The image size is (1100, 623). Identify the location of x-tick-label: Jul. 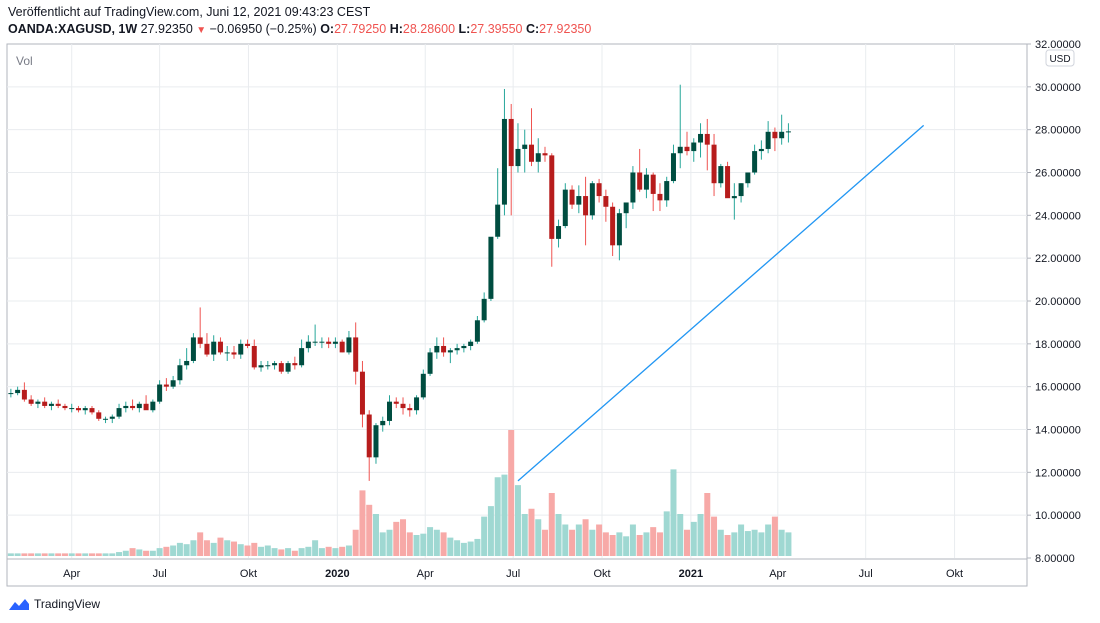
(866, 574).